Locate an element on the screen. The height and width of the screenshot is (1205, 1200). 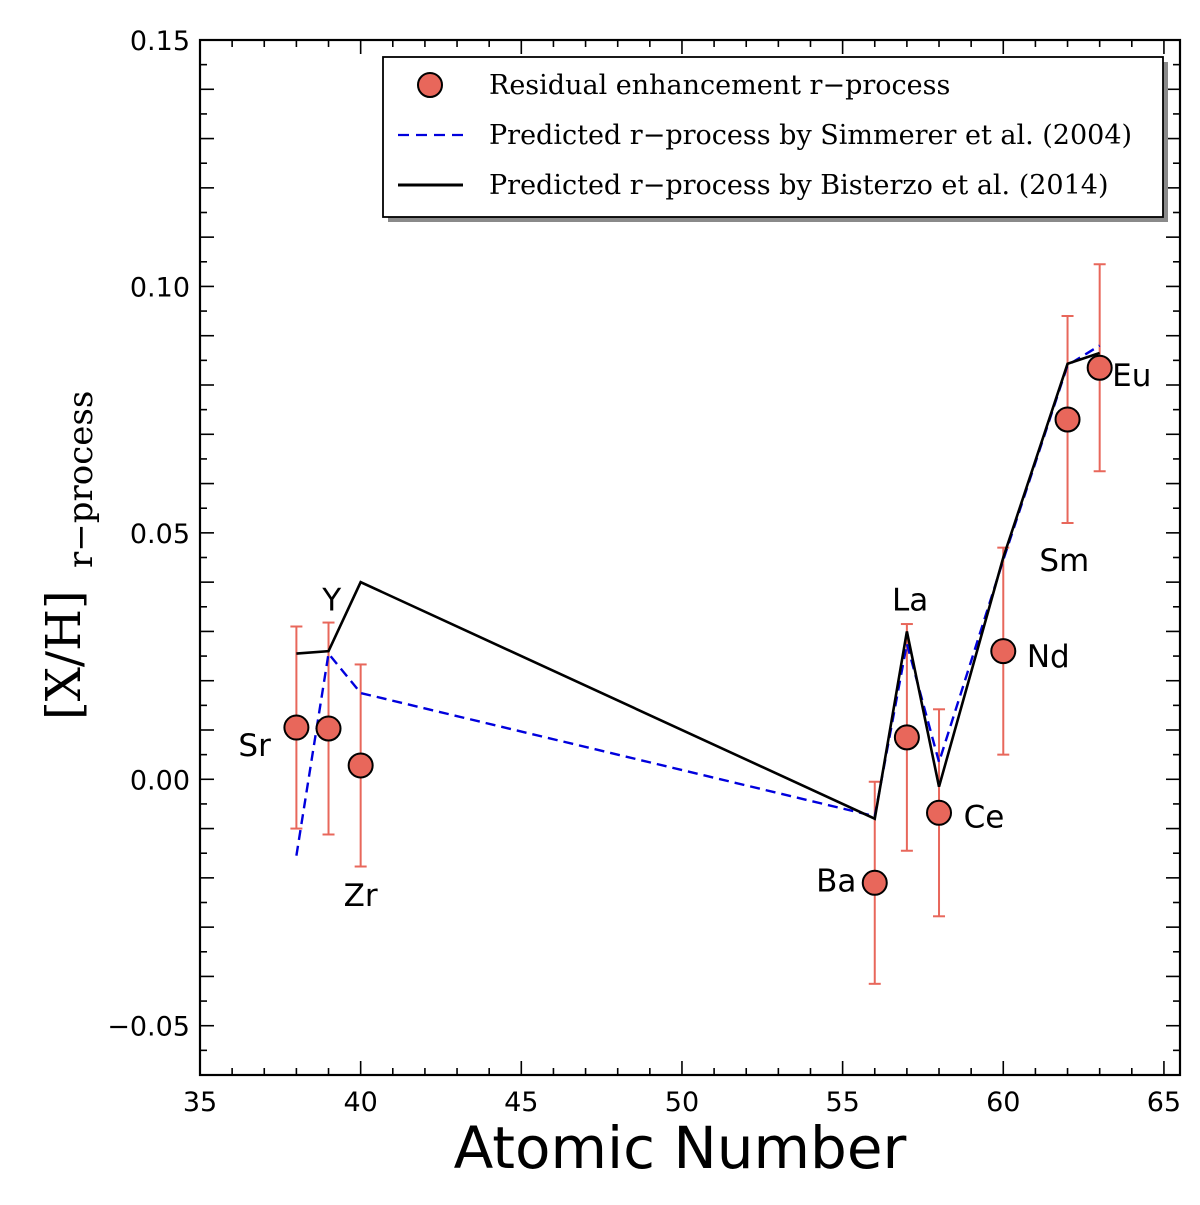
element-label: Eu is located at coordinates (1131, 376).